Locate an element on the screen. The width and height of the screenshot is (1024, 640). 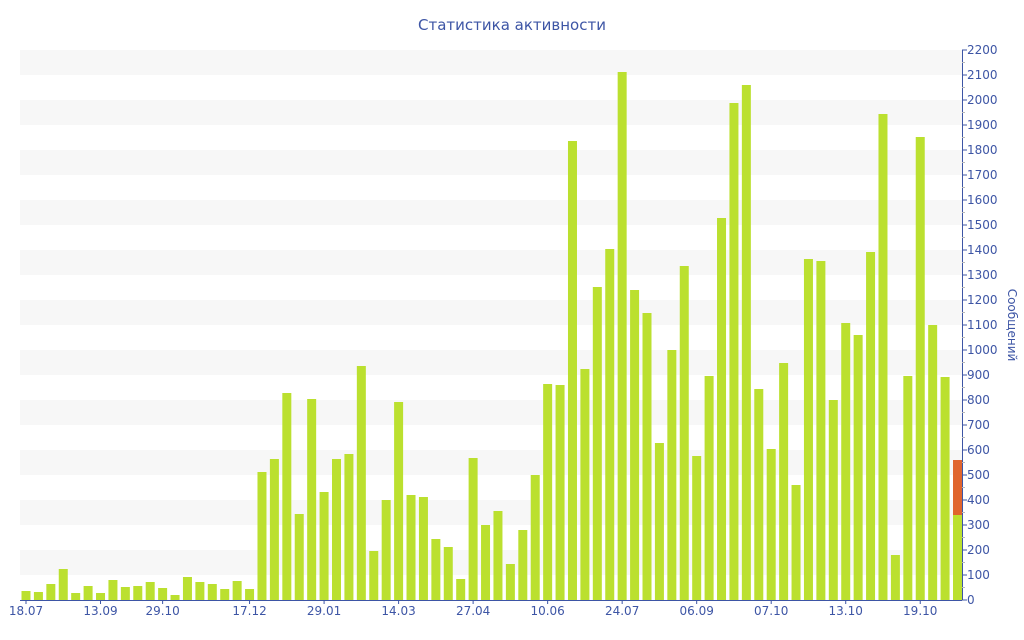
y-tick-label: 2000 is located at coordinates (982, 100).